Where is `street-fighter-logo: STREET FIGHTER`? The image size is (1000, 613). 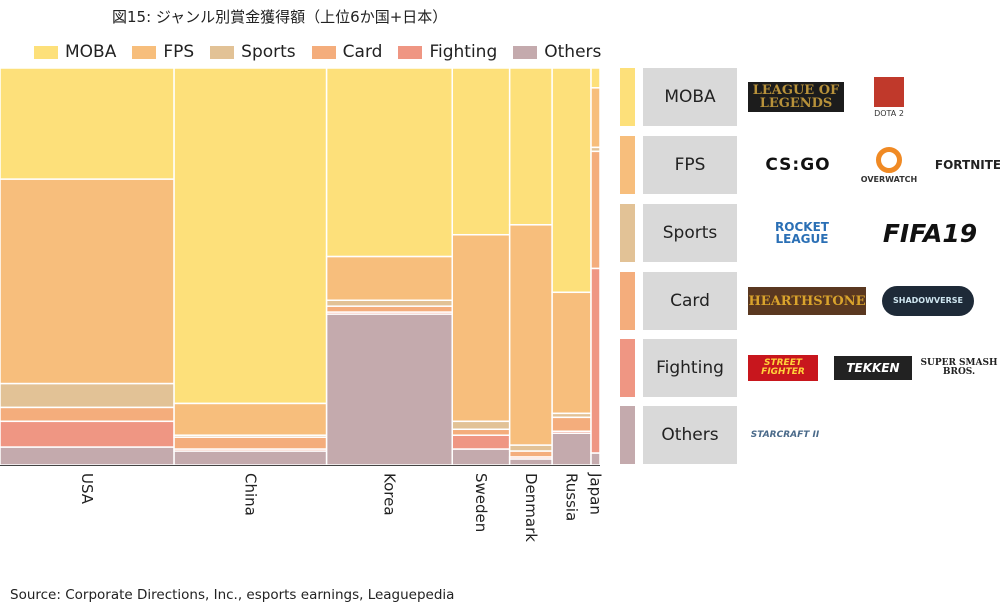 street-fighter-logo: STREET FIGHTER is located at coordinates (783, 368).